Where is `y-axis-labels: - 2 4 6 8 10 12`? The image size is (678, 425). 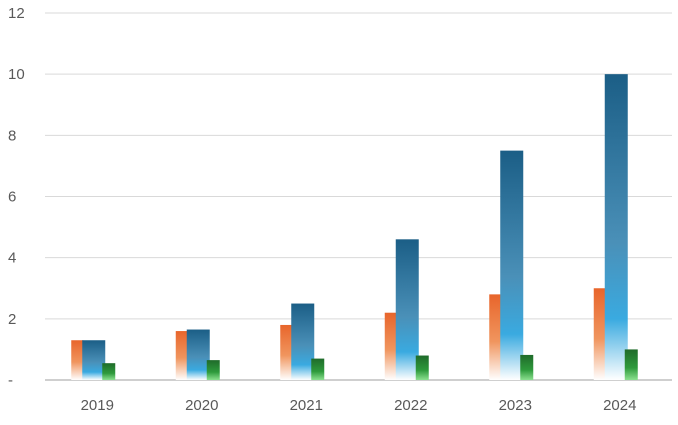
y-axis-labels: - 2 4 6 8 10 12 is located at coordinates (16, 197).